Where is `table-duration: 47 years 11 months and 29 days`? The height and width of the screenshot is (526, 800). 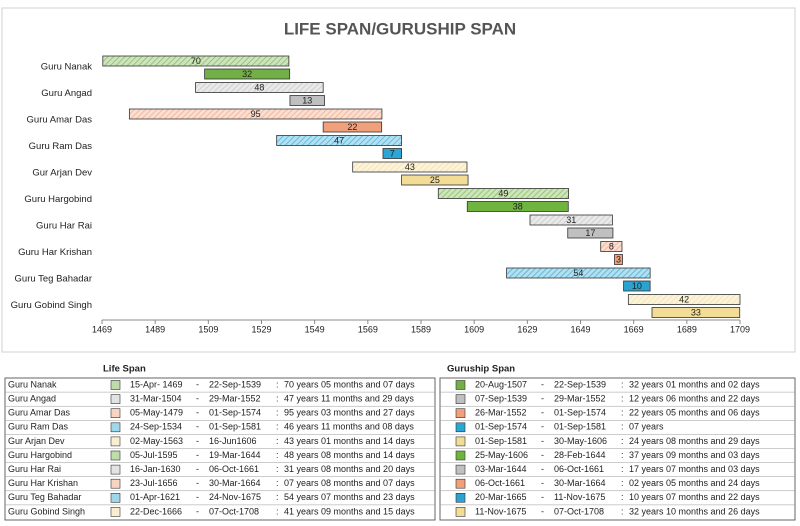 table-duration: 47 years 11 months and 29 days is located at coordinates (349, 398).